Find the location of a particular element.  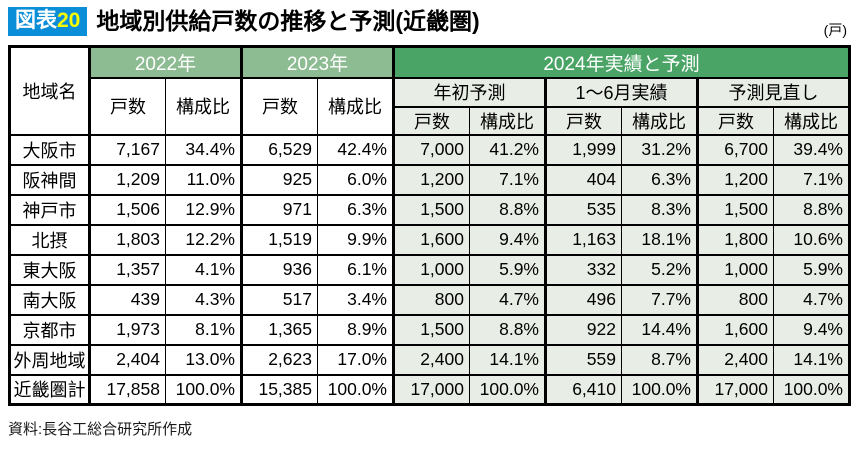

col-header-units-actual: 戸数 is located at coordinates (583, 120).